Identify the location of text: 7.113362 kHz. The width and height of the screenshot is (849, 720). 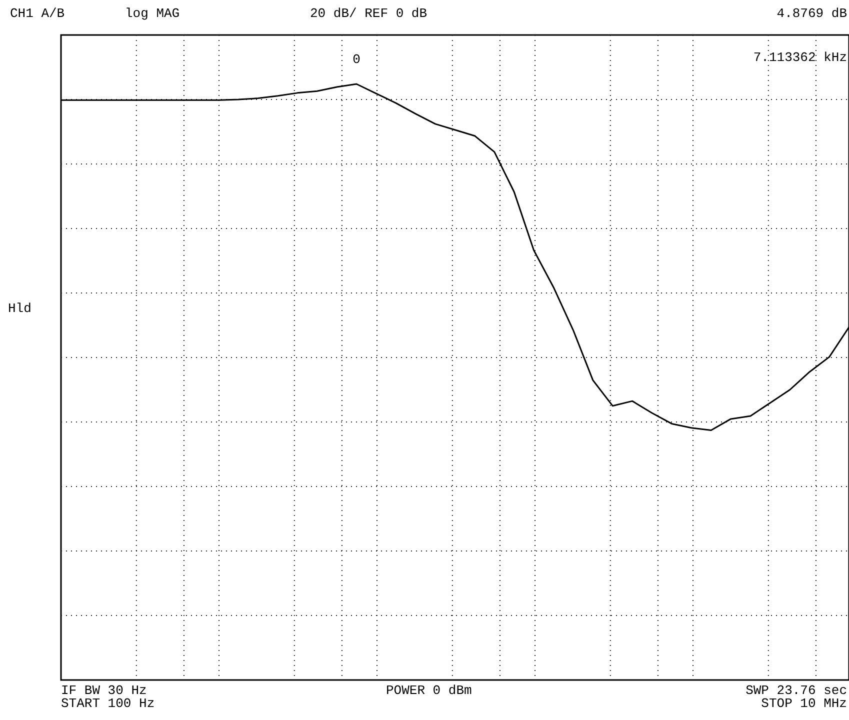
(800, 57).